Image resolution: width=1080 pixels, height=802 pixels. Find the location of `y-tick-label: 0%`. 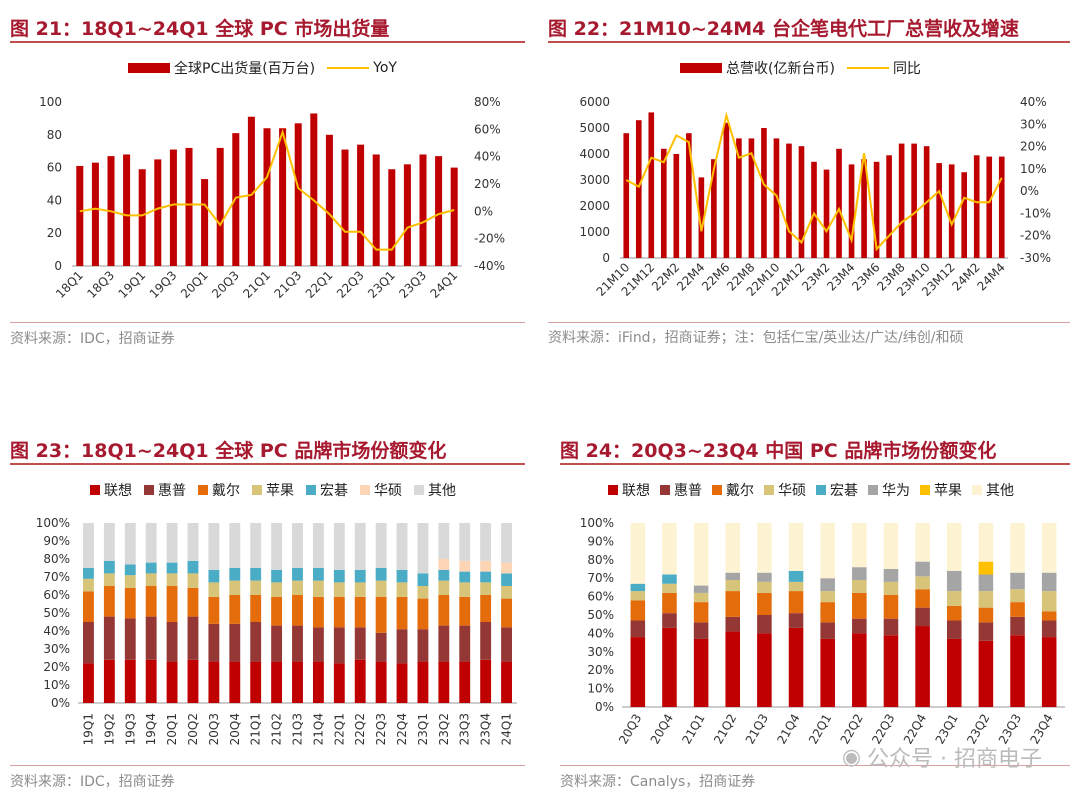

y-tick-label: 0% is located at coordinates (604, 707).